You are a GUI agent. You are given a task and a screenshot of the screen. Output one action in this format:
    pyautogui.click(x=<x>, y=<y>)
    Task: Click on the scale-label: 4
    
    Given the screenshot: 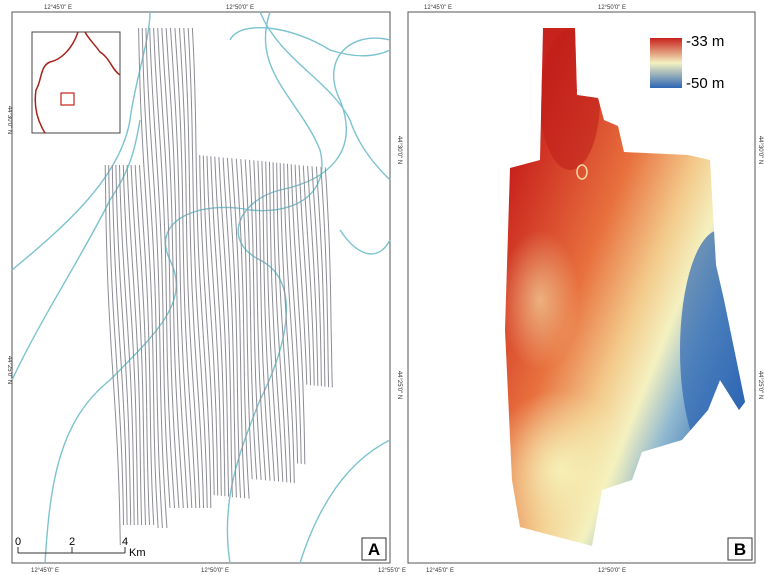 What is the action you would take?
    pyautogui.click(x=125, y=542)
    